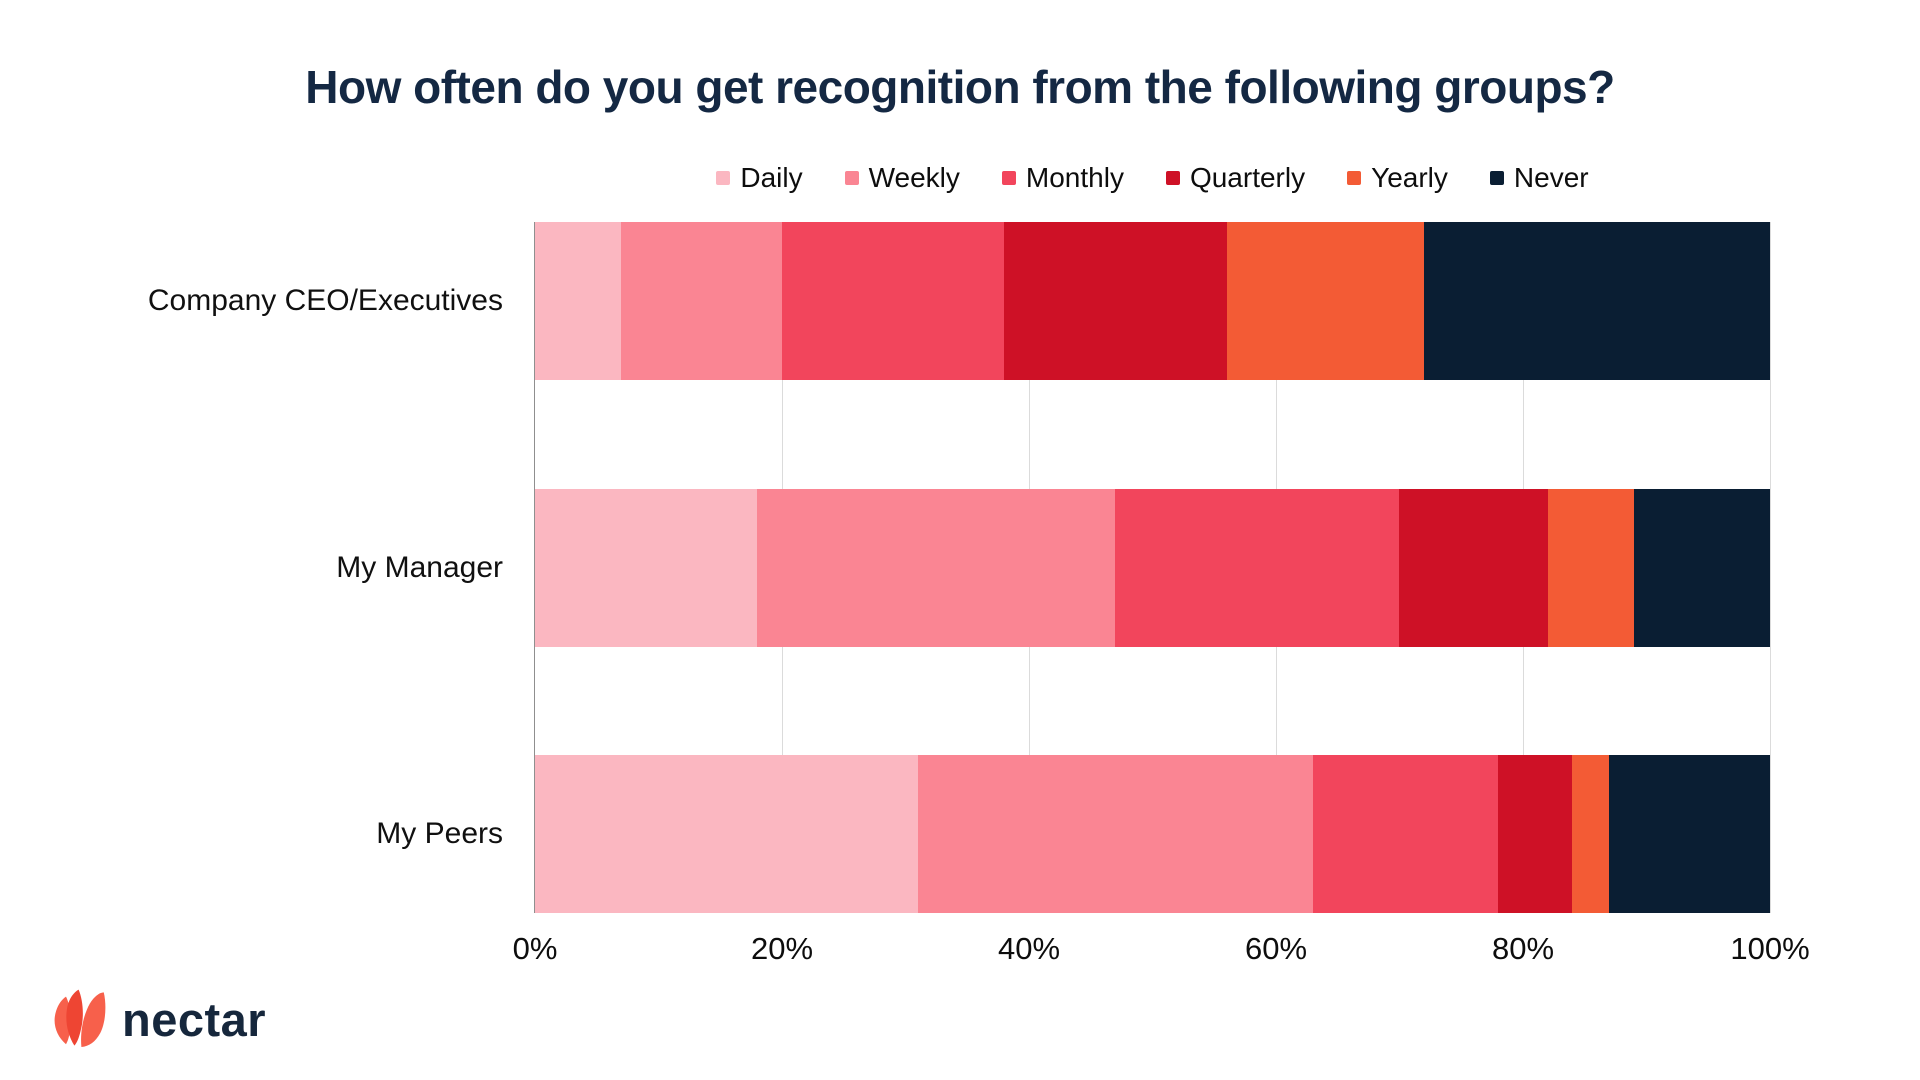 The image size is (1920, 1080). What do you see at coordinates (1702, 567) in the screenshot?
I see `segment-my-manager-never` at bounding box center [1702, 567].